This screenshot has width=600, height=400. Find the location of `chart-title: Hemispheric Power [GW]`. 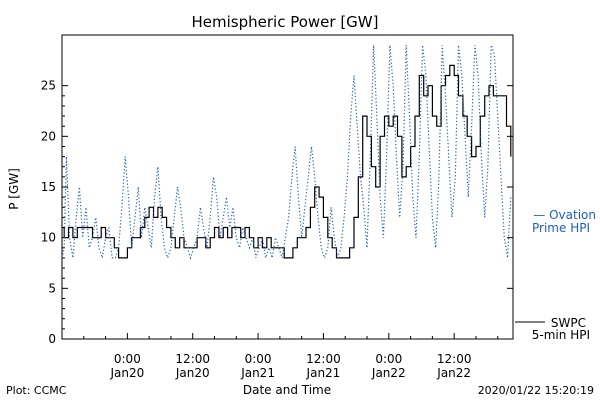

chart-title: Hemispheric Power [GW] is located at coordinates (285, 22).